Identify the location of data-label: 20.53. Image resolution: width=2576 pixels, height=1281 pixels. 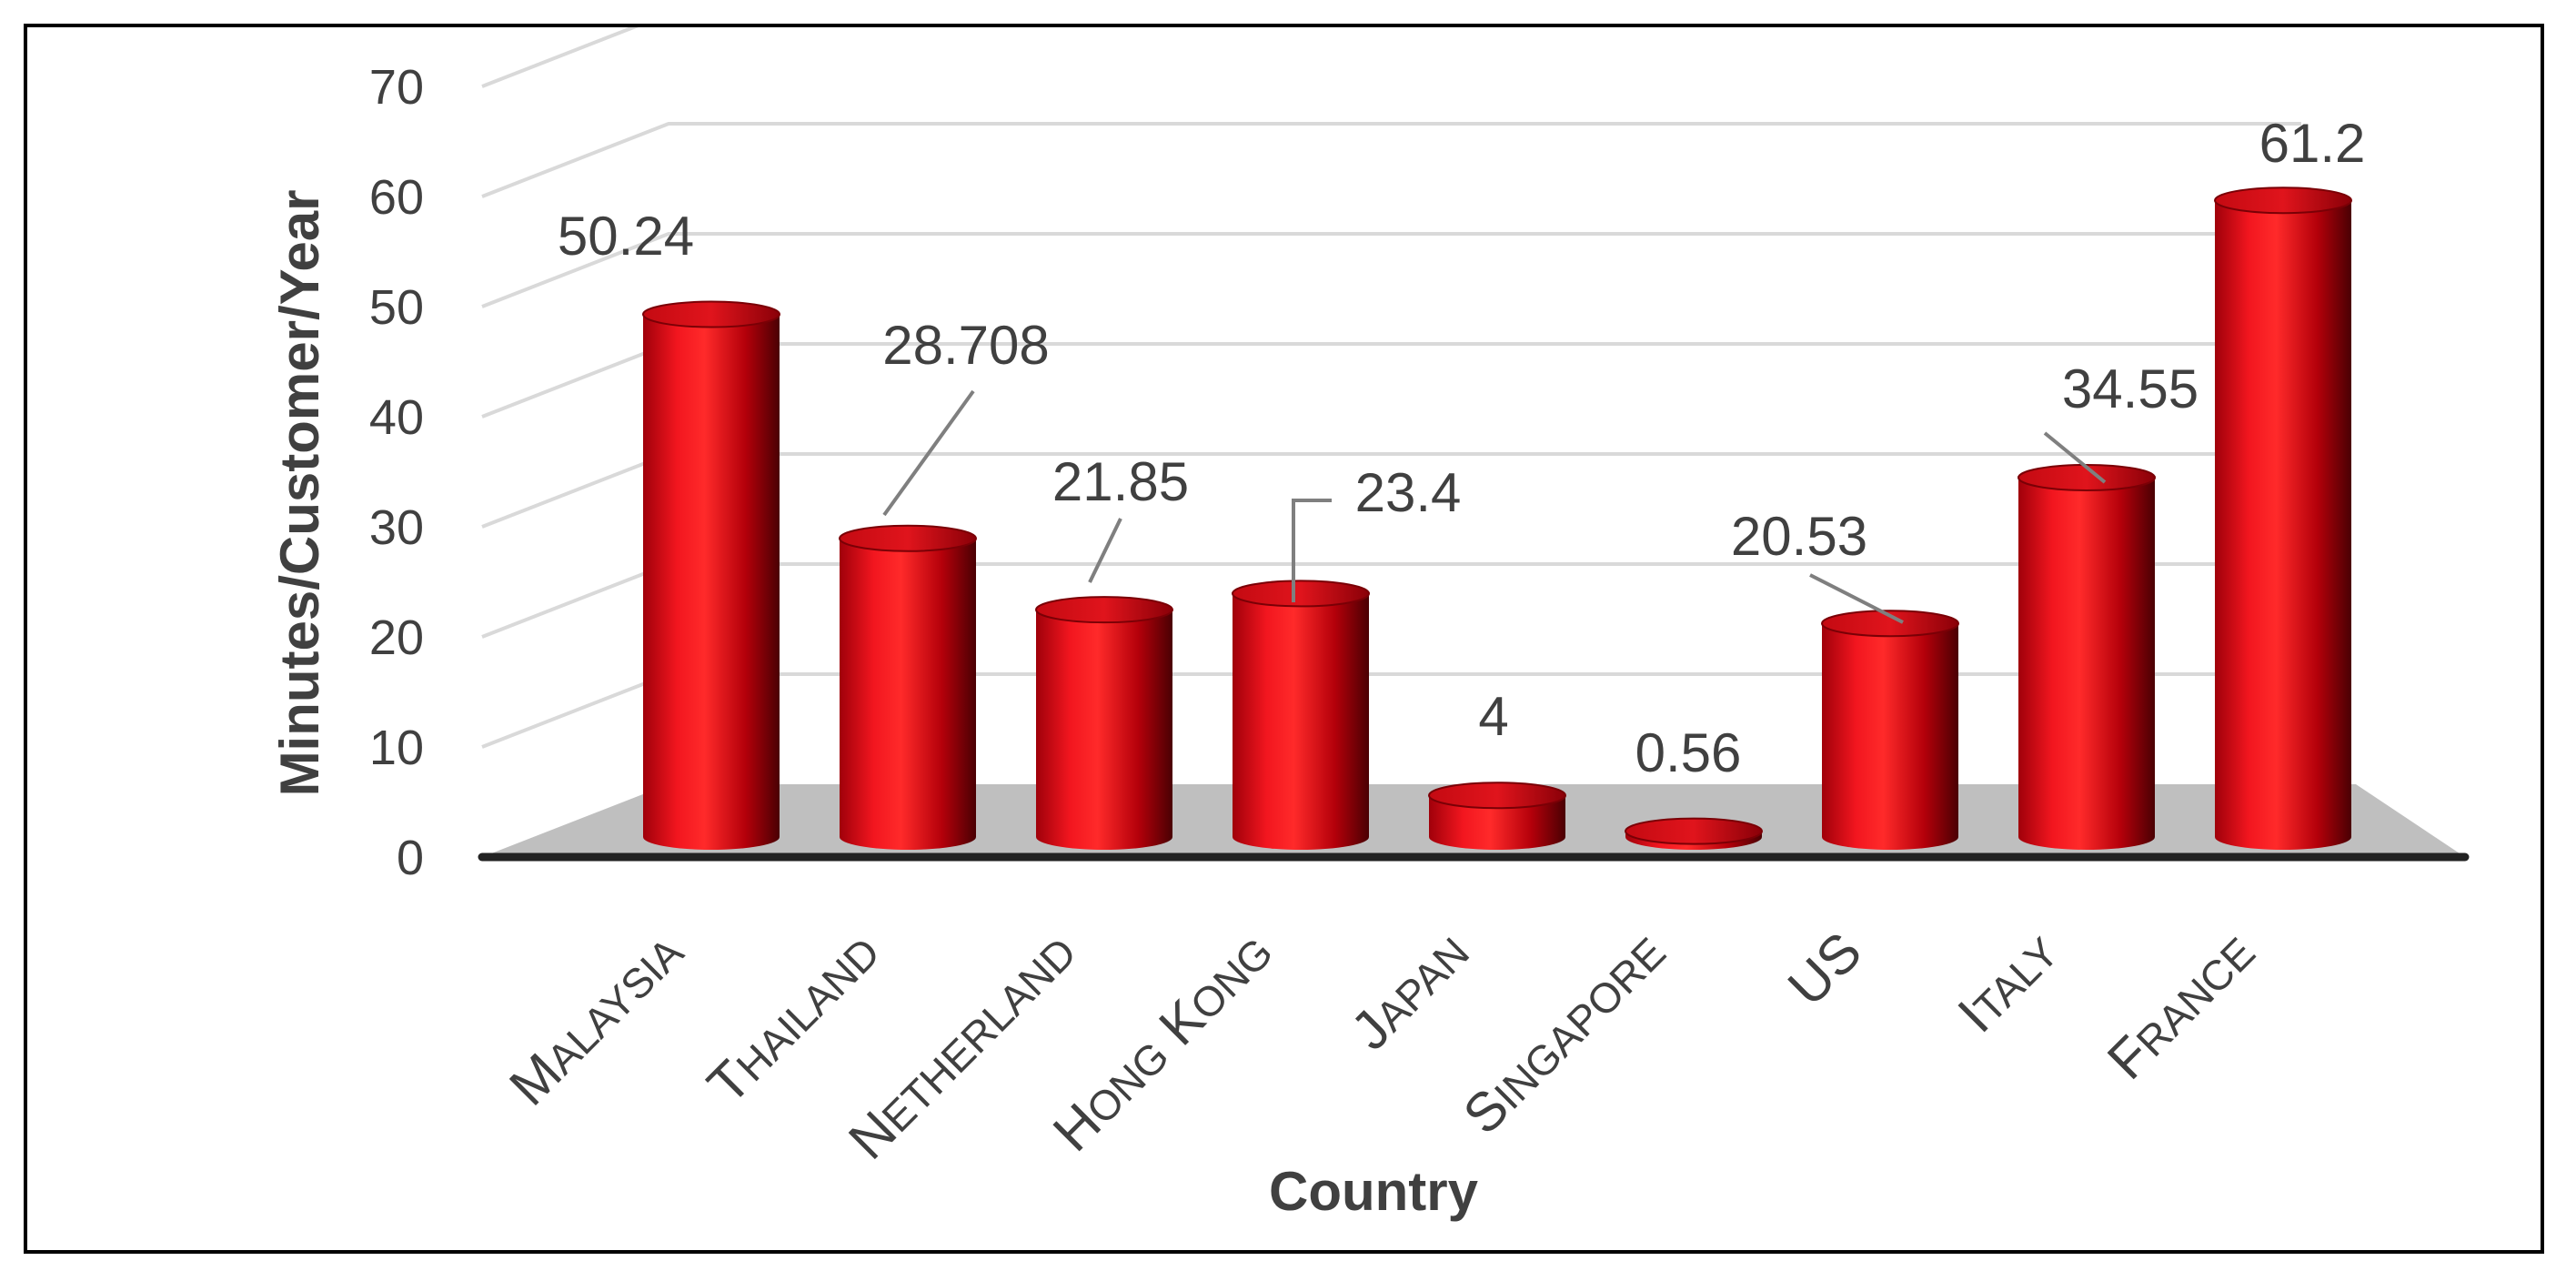
(1799, 537).